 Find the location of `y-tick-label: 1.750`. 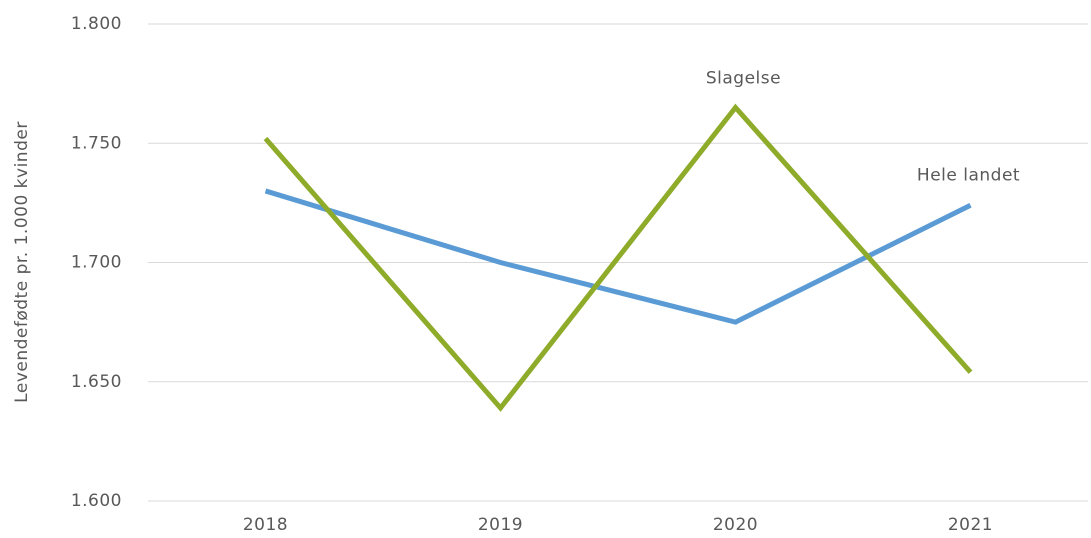

y-tick-label: 1.750 is located at coordinates (96, 143).